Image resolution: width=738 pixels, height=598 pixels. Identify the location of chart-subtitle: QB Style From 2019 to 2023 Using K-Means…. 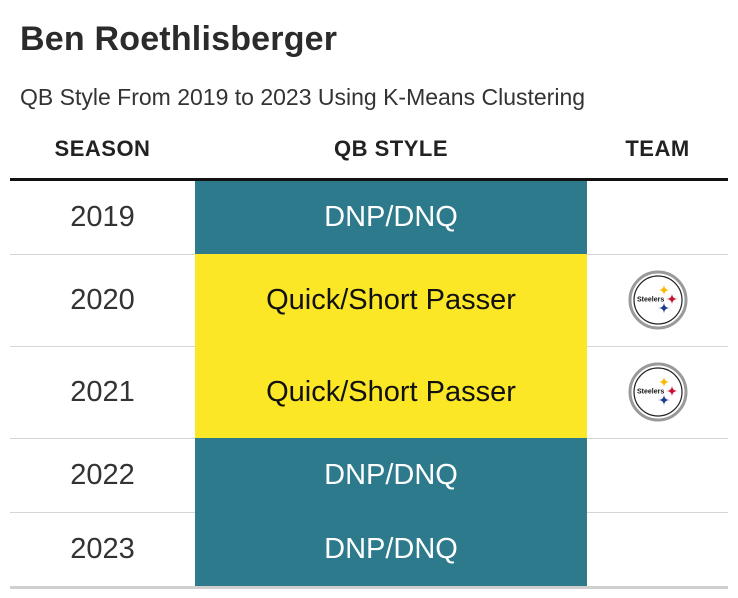
(303, 97).